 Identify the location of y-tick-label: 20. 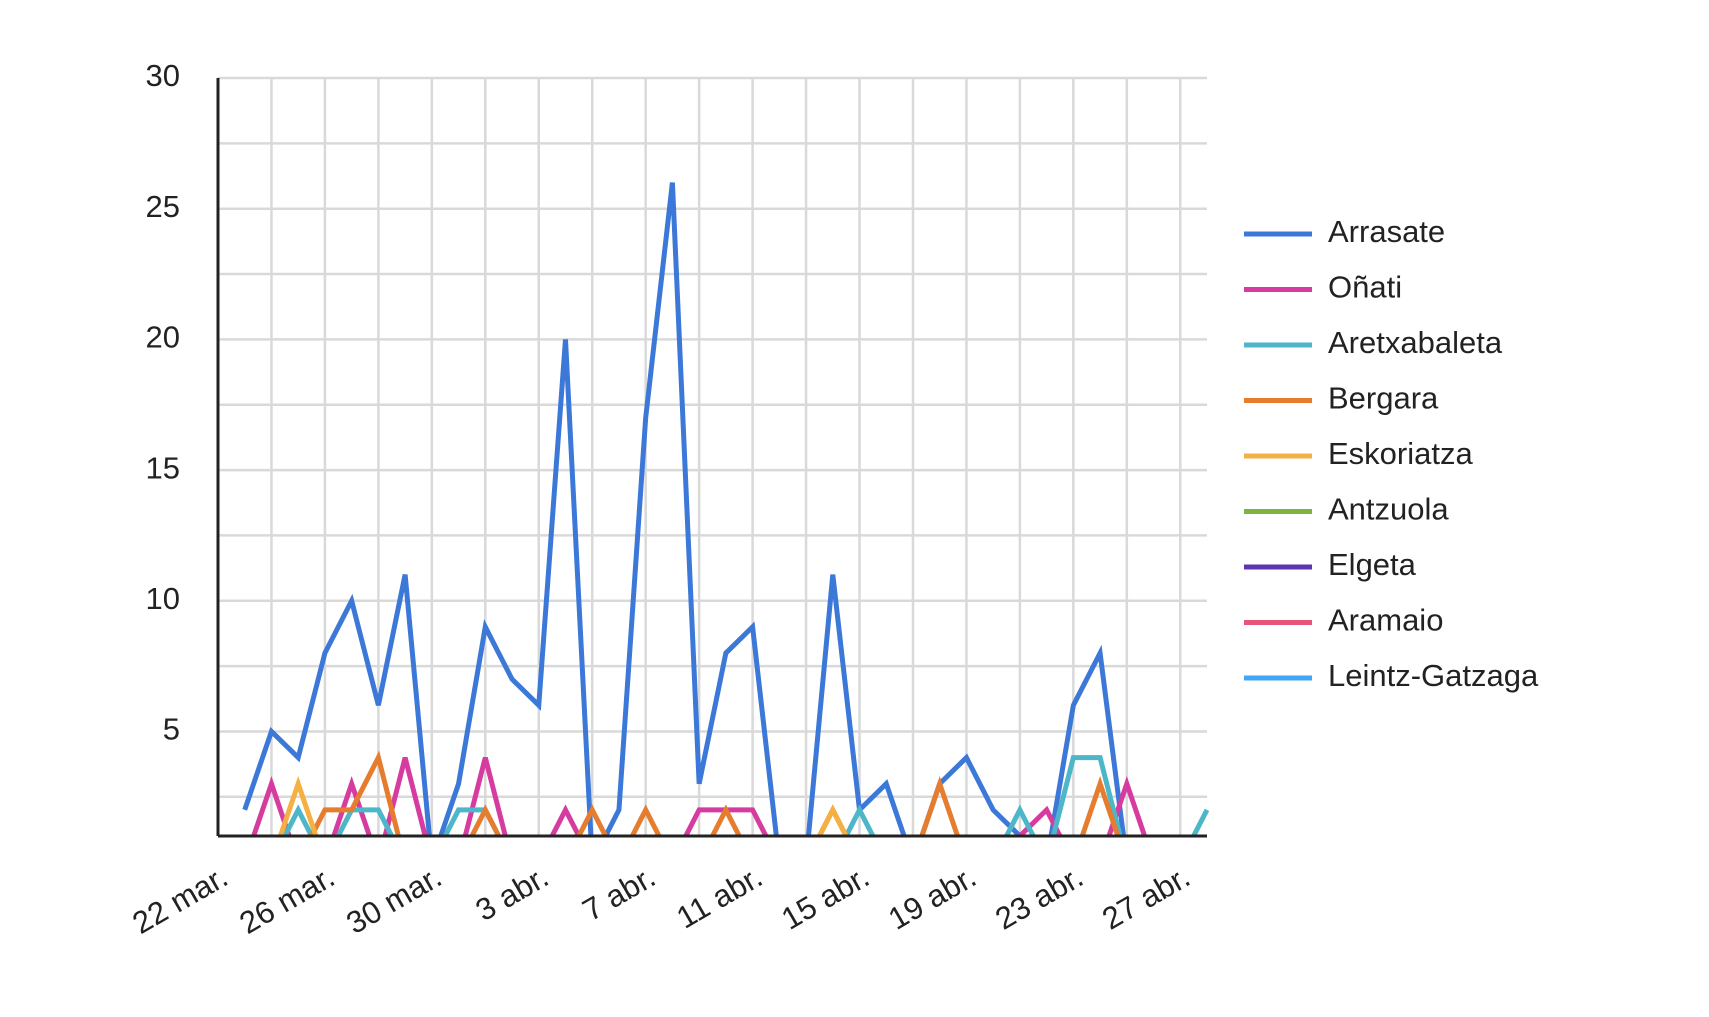
(163, 337).